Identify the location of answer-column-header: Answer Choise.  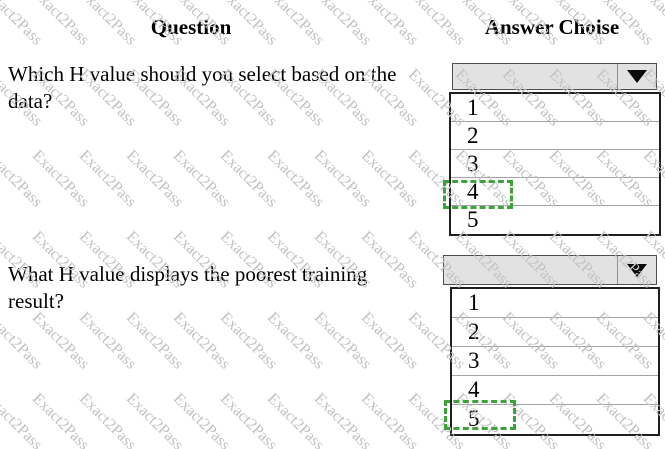
(552, 27).